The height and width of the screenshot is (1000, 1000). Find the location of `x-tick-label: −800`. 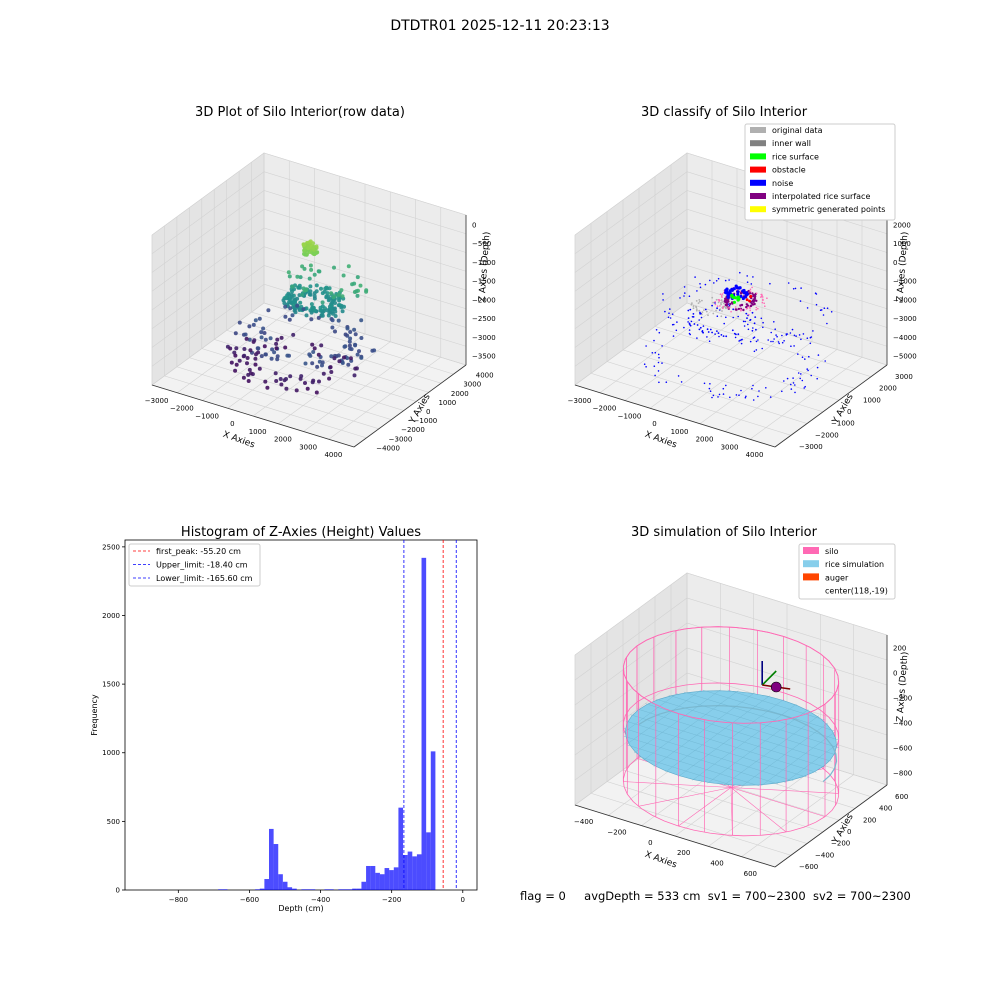

x-tick-label: −800 is located at coordinates (178, 900).